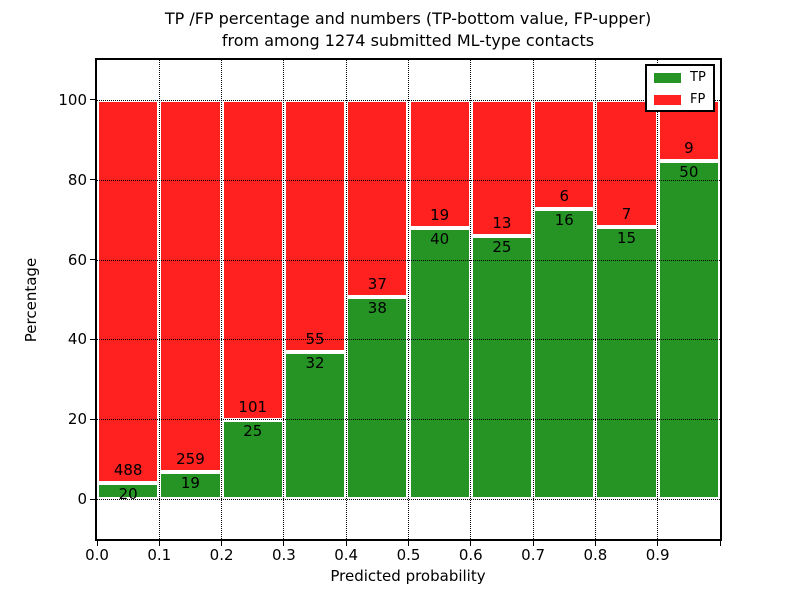 Image resolution: width=800 pixels, height=600 pixels. Describe the element at coordinates (408, 555) in the screenshot. I see `x-tick-label: 0.5` at that location.